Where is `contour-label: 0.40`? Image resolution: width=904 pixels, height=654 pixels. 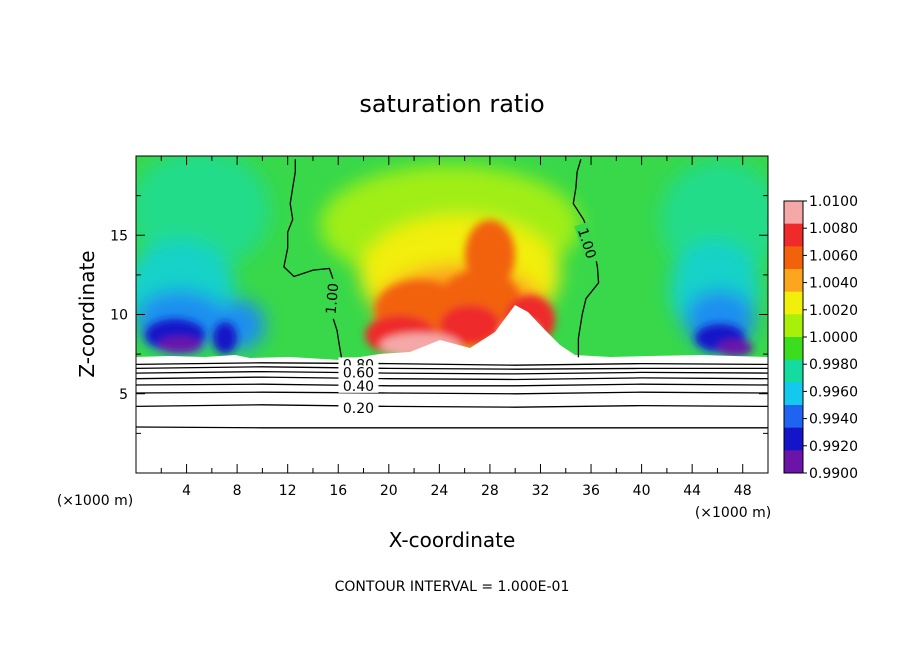
contour-label: 0.40 is located at coordinates (358, 386).